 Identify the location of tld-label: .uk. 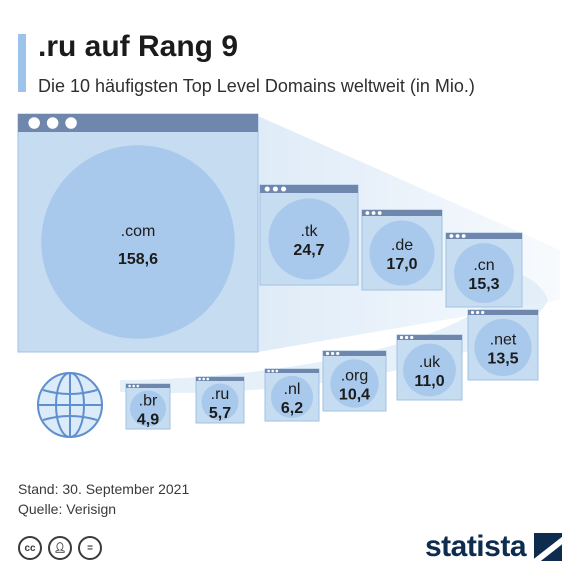
(430, 362).